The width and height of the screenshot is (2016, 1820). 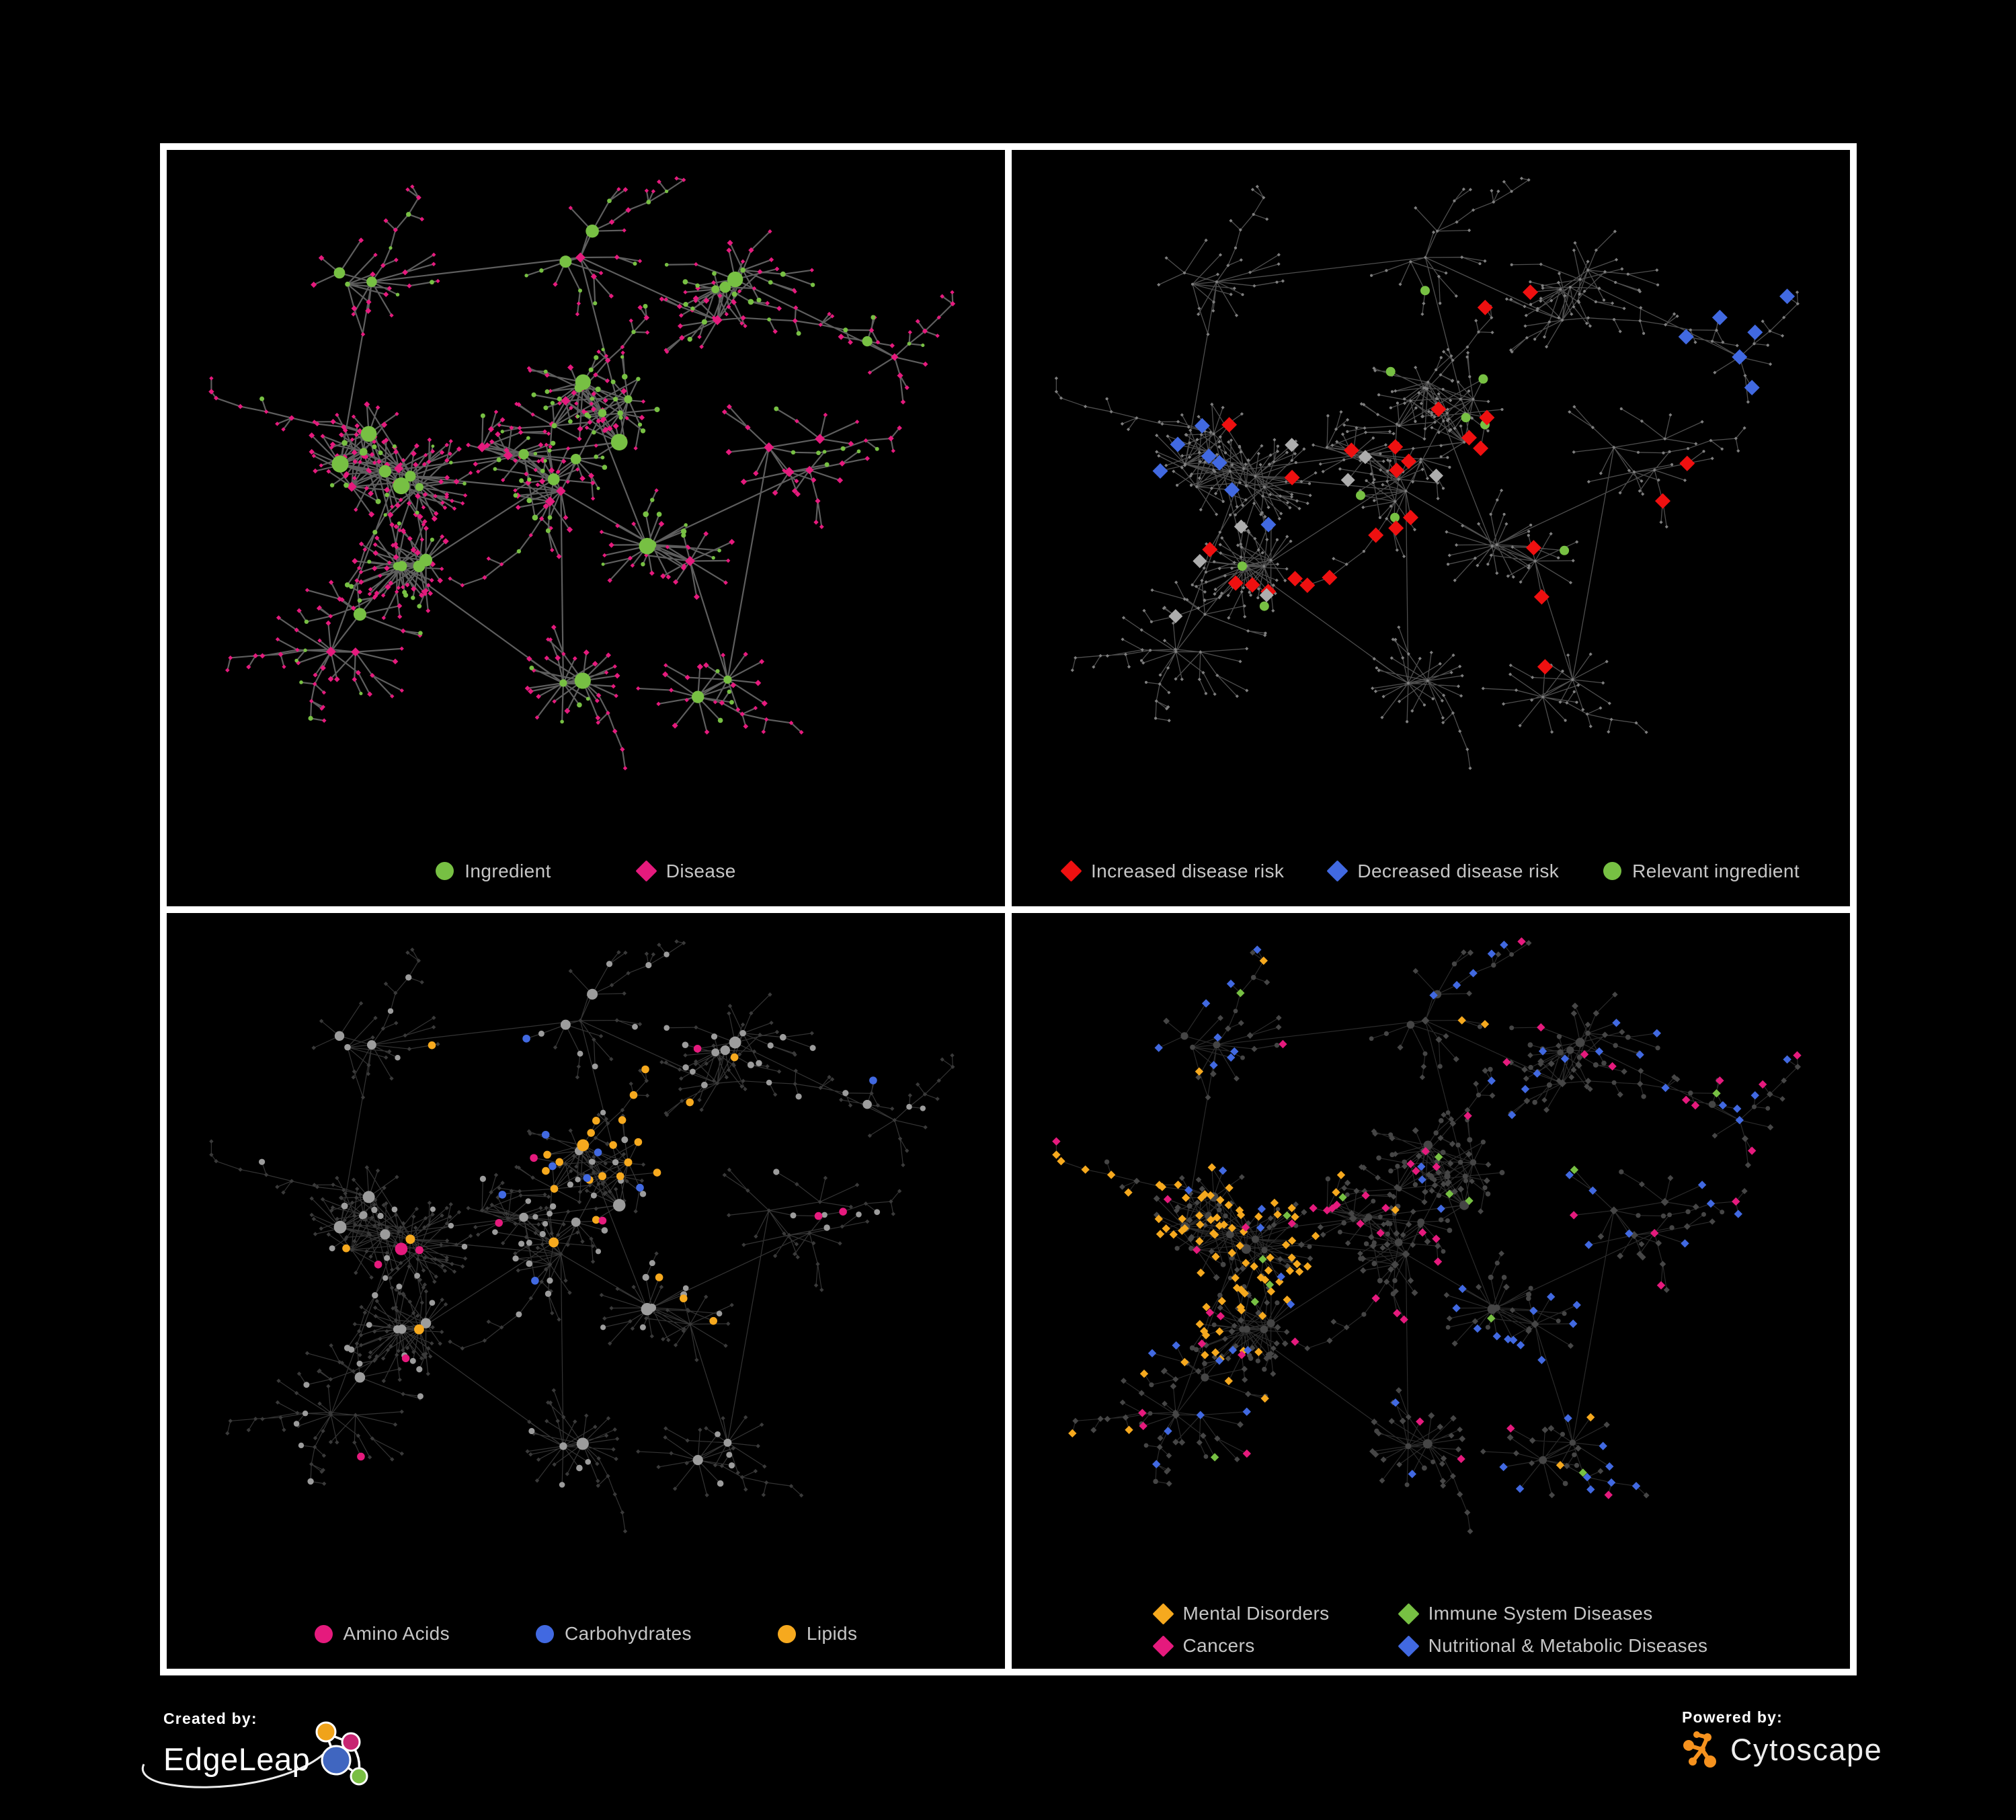 What do you see at coordinates (1427, 1235) in the screenshot?
I see `network-graph-disease-categories` at bounding box center [1427, 1235].